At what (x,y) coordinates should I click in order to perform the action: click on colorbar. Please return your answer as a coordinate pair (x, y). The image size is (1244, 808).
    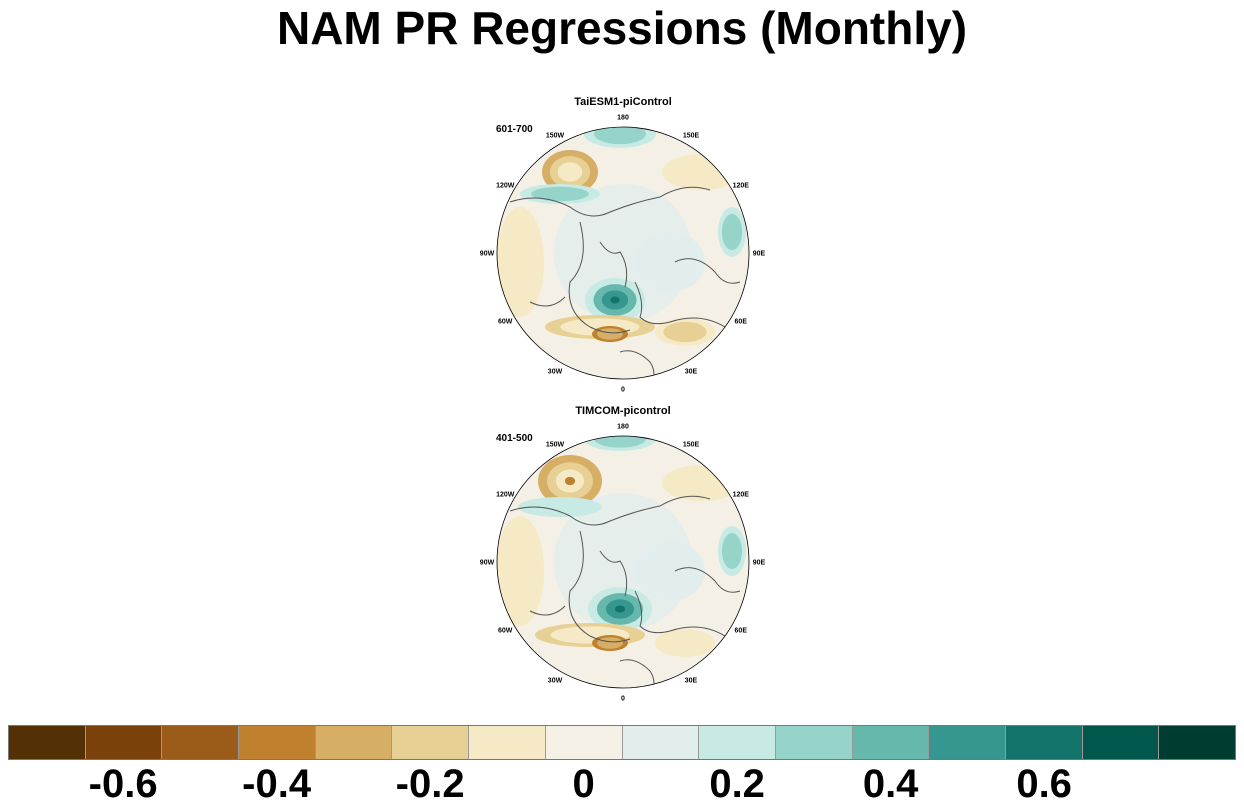
    Looking at the image, I should click on (622, 742).